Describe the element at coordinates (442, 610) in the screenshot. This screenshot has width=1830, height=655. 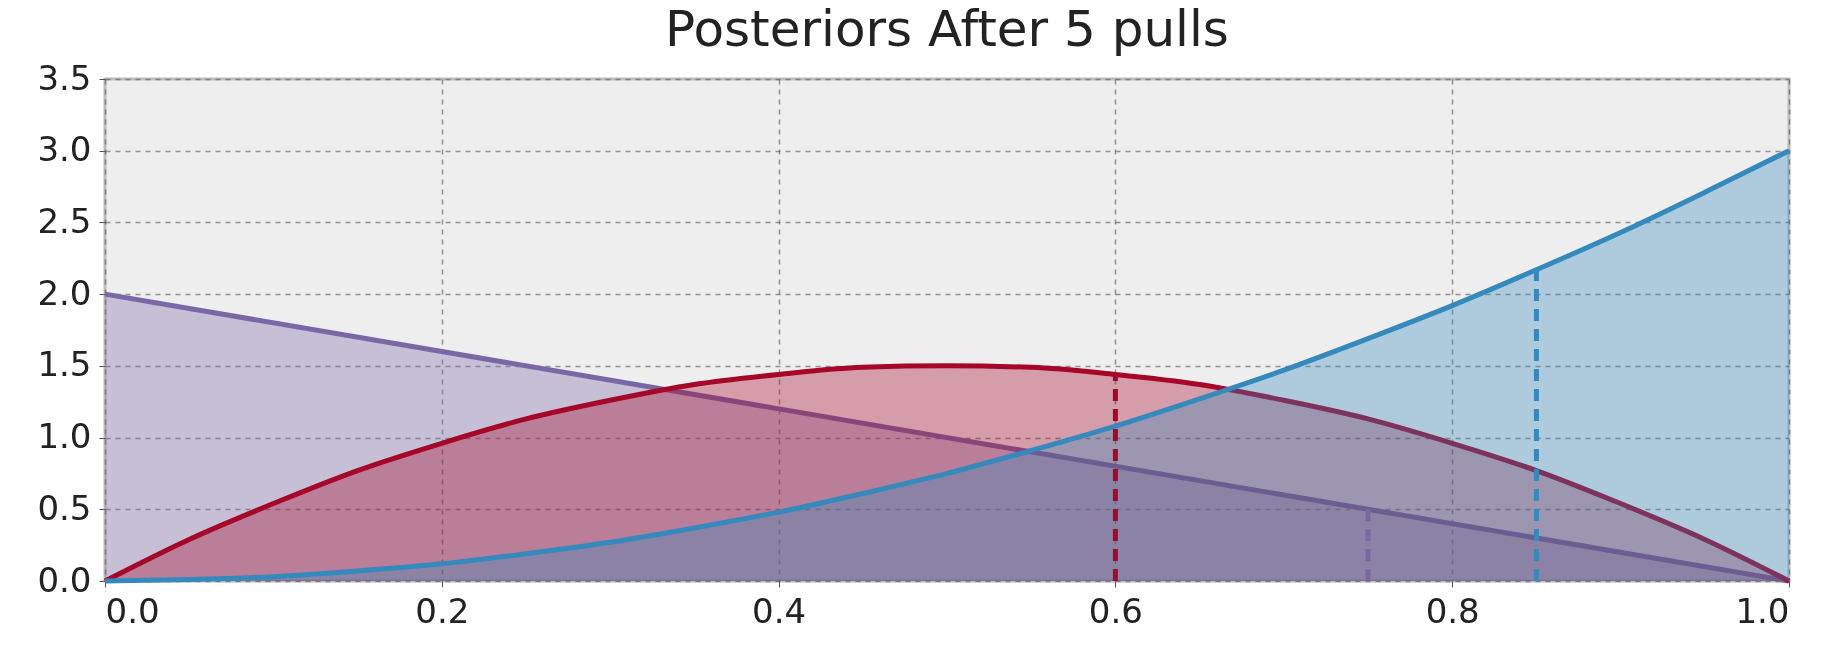
I see `x-tick-label: 0.2` at that location.